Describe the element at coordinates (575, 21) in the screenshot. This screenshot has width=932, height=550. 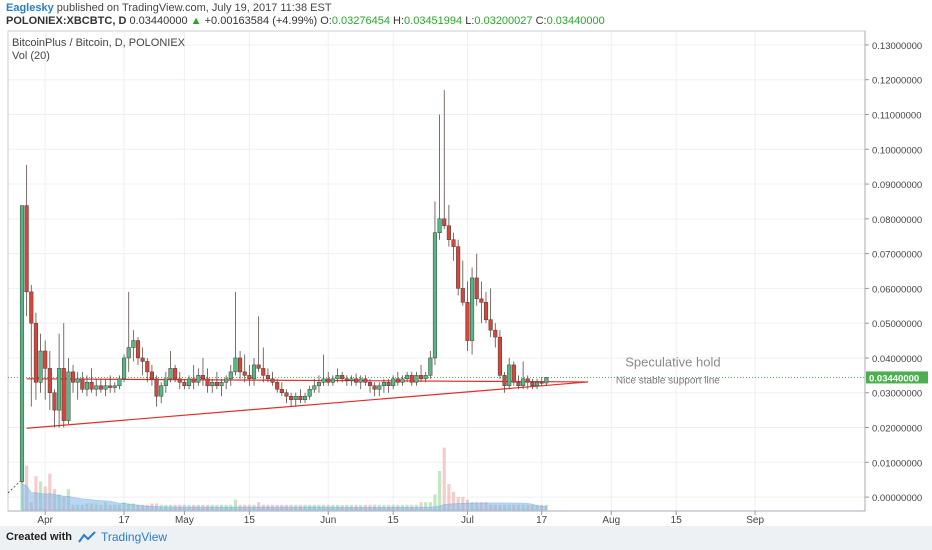
I see `close-value: 0.03440000` at that location.